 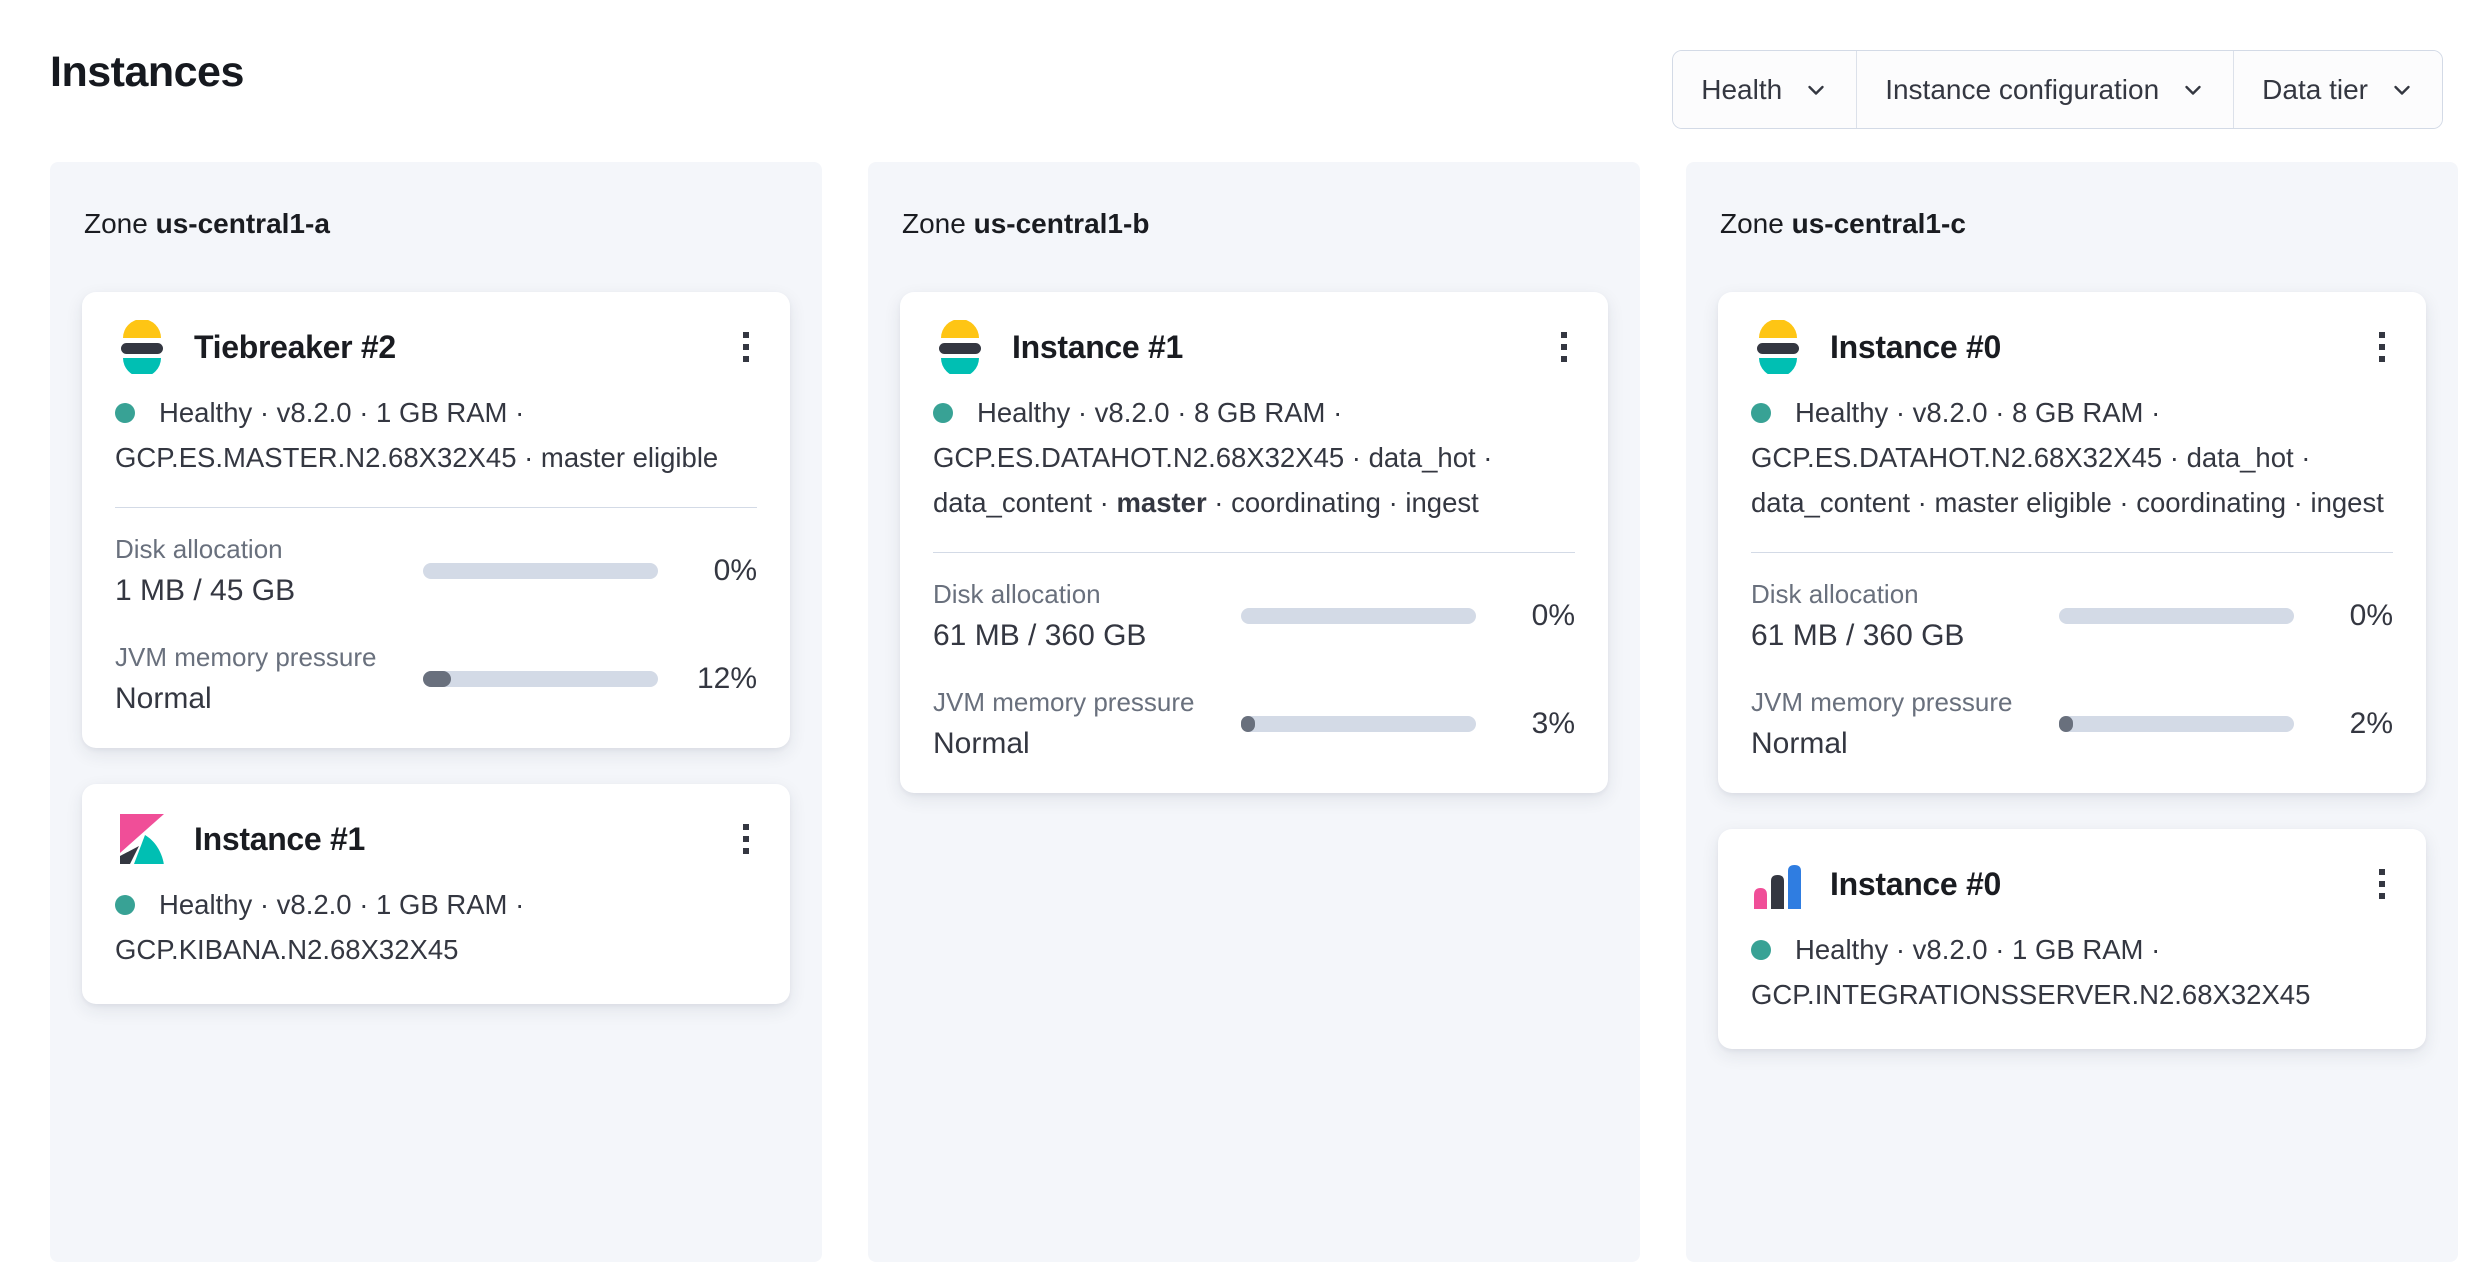 What do you see at coordinates (2371, 723) in the screenshot?
I see `stat-percent: 2%` at bounding box center [2371, 723].